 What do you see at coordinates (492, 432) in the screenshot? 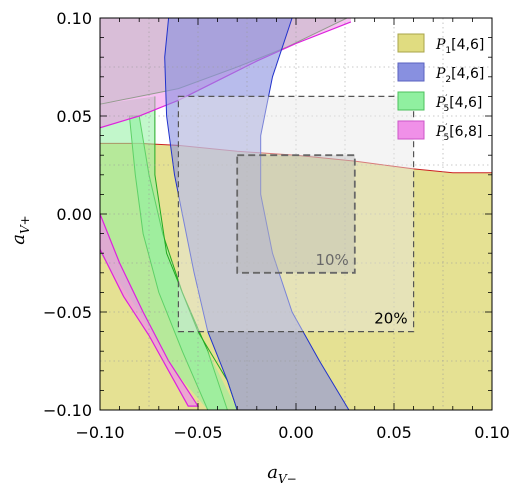
I see `x-tick-label: 0.10` at bounding box center [492, 432].